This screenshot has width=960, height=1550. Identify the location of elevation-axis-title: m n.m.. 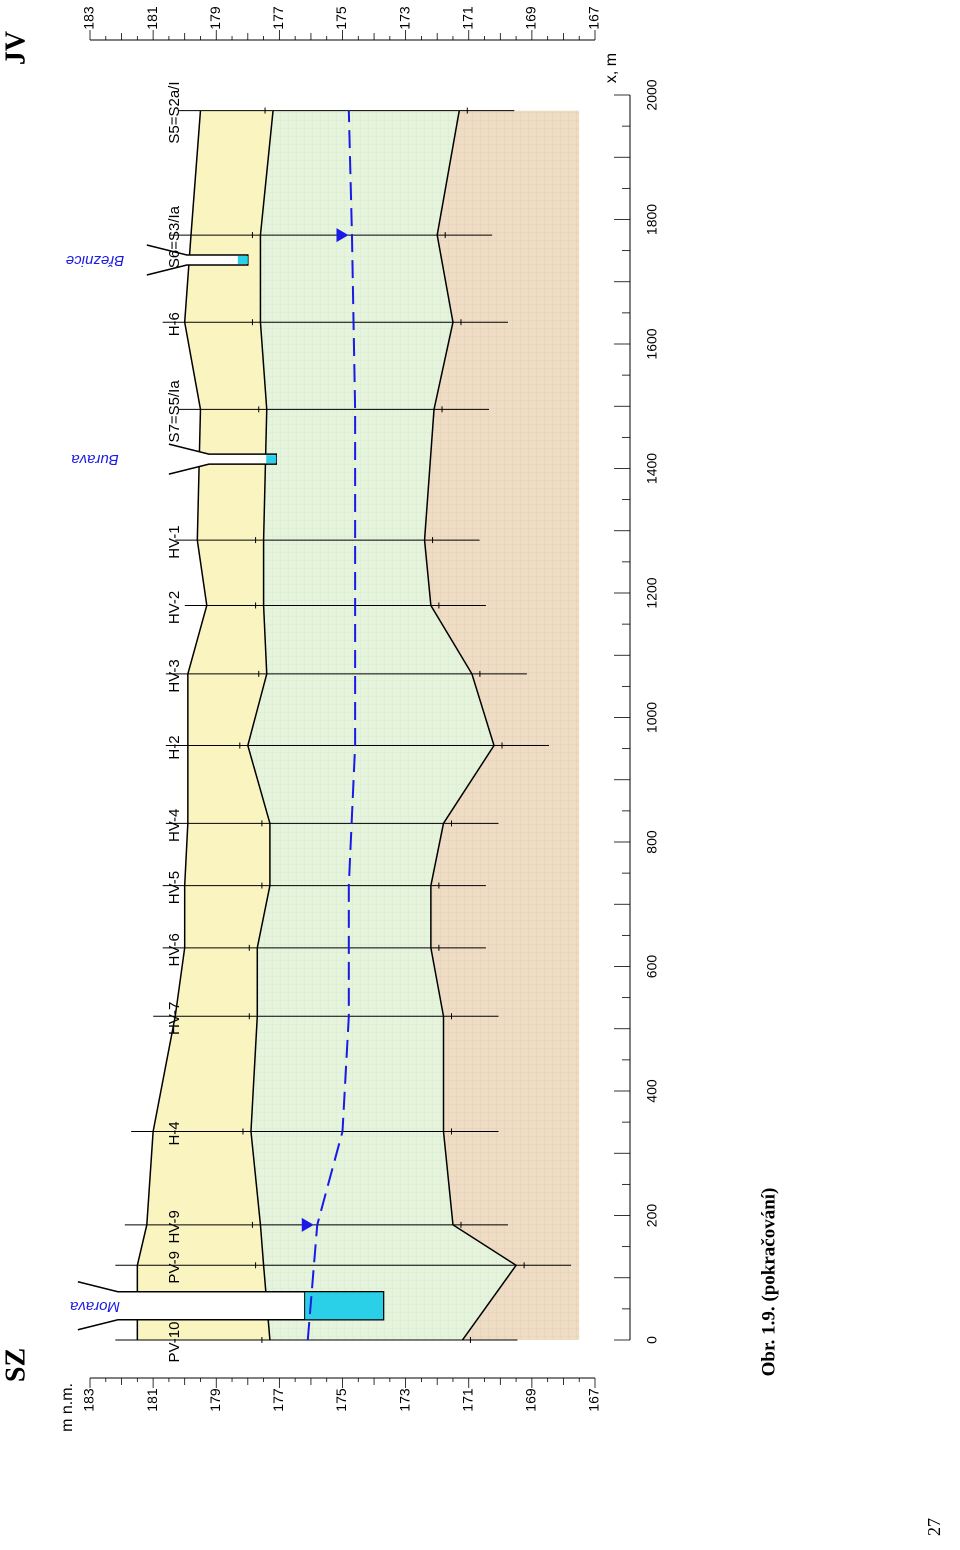
(67, 1407).